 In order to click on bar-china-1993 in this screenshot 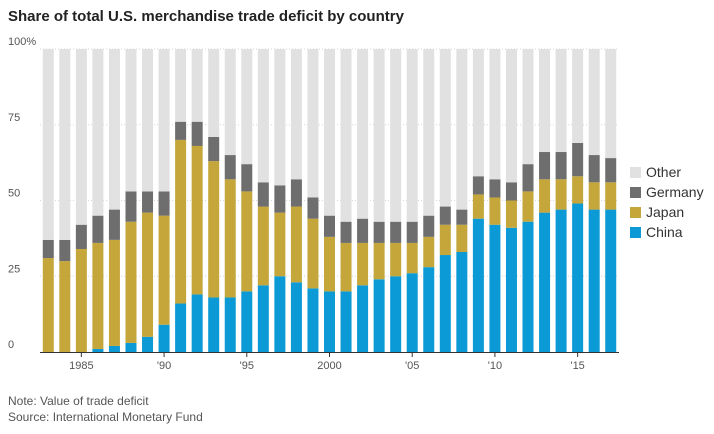, I will do `click(214, 324)`.